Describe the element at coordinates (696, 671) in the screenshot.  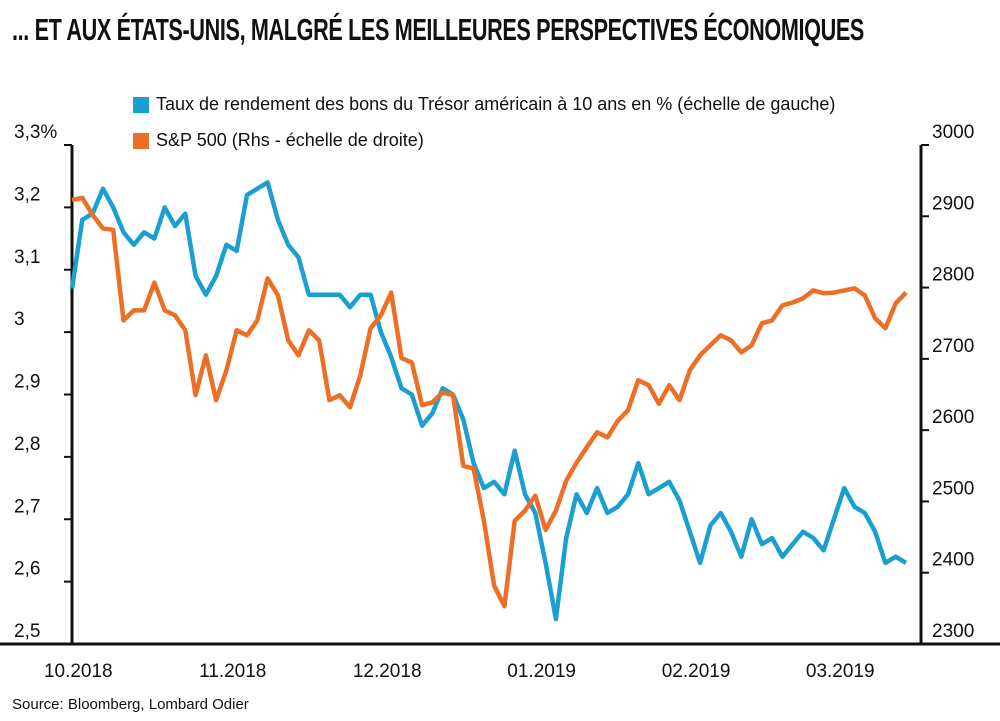
I see `x-tick-label: 02.2019` at that location.